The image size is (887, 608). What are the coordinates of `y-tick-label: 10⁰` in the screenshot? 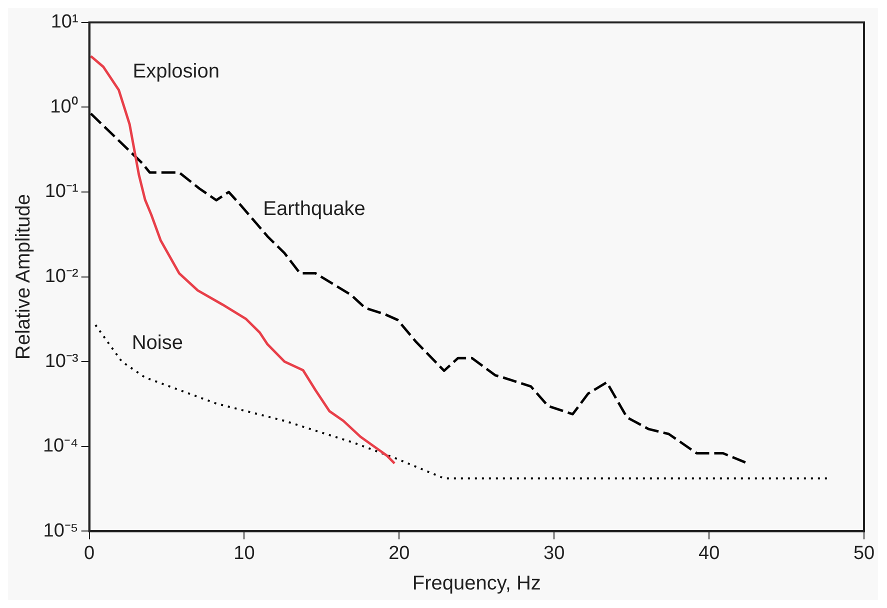 It's located at (64, 106).